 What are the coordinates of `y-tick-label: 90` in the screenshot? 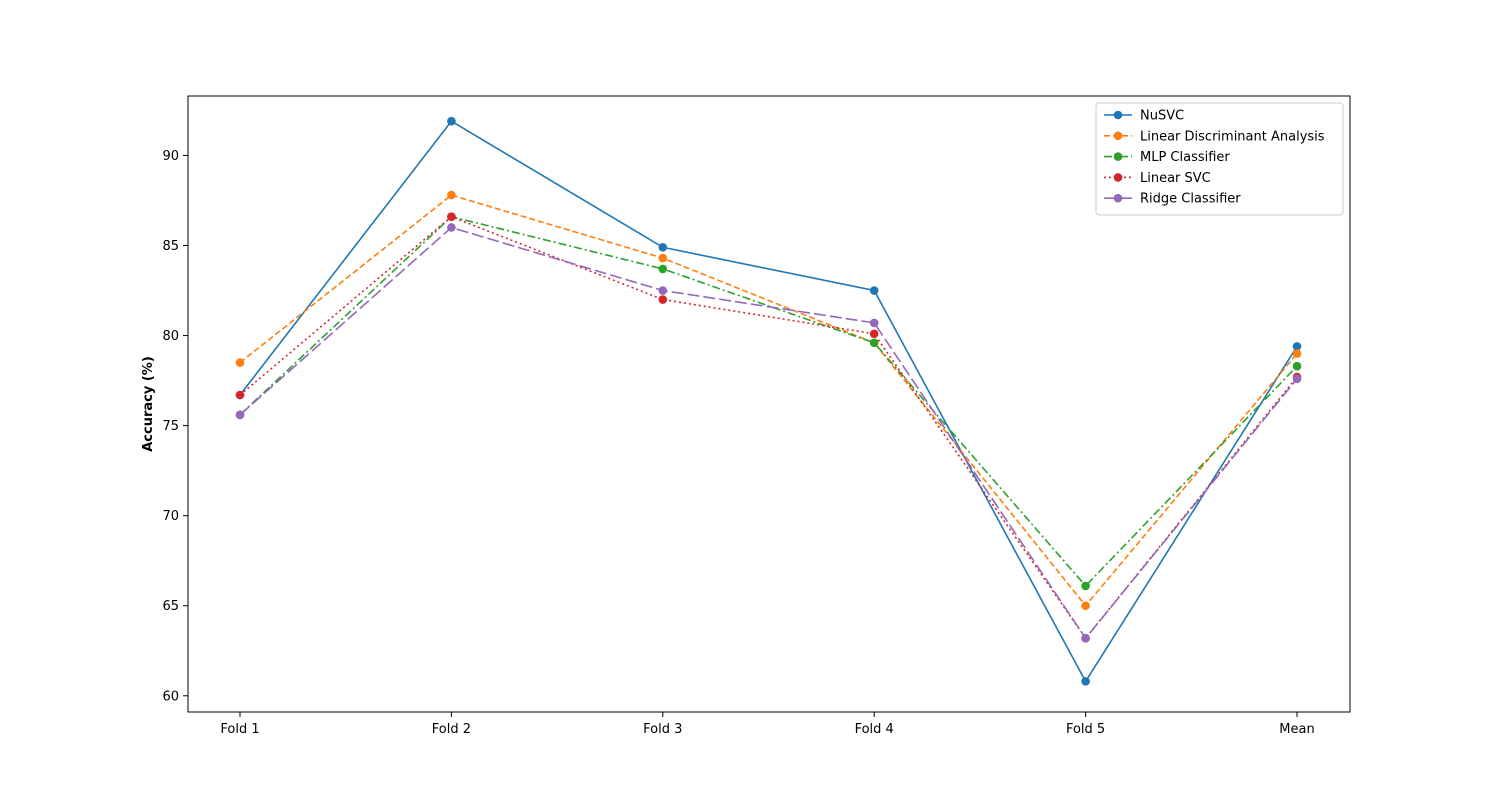 It's located at (170, 156).